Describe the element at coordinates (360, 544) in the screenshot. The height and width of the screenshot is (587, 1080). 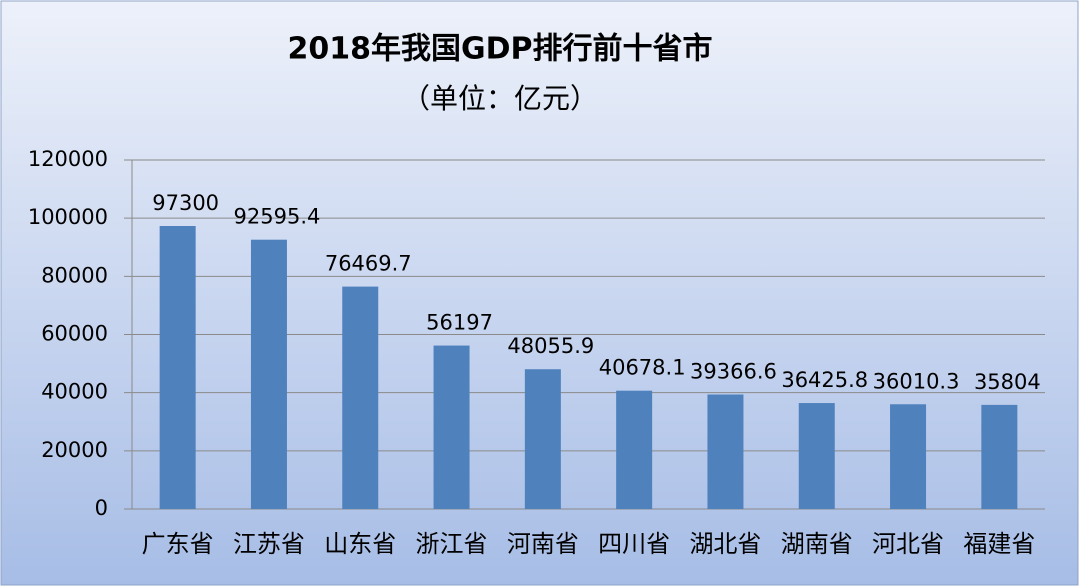
I see `x-tick-label: 山东省` at that location.